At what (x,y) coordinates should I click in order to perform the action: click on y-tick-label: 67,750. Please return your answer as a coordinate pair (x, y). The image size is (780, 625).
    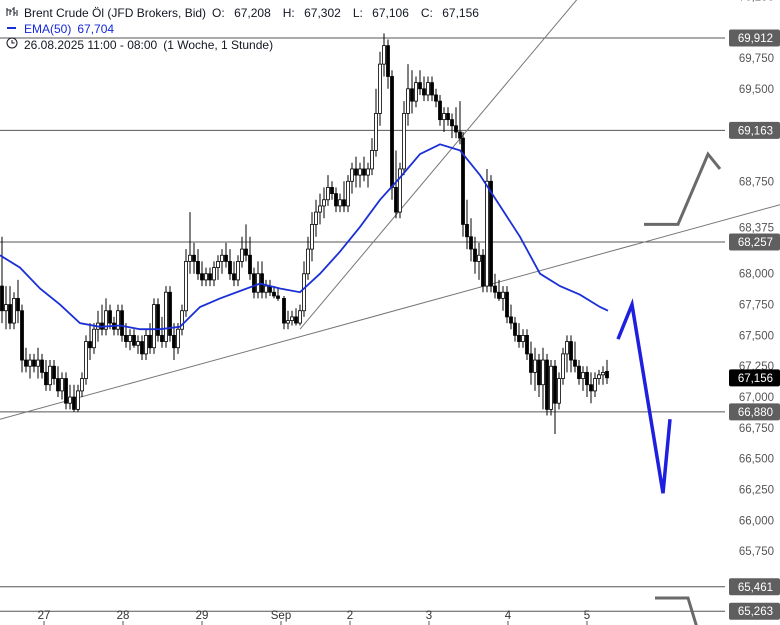
    Looking at the image, I should click on (756, 306).